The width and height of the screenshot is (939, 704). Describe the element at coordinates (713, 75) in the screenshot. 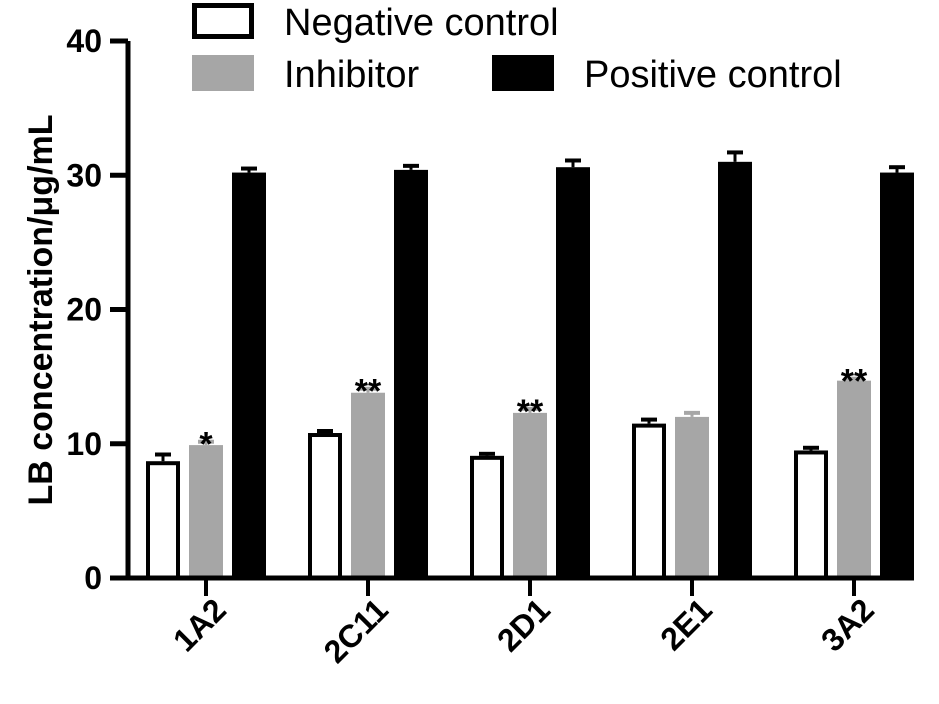

I see `legend-label-positive-control: Positive control` at that location.